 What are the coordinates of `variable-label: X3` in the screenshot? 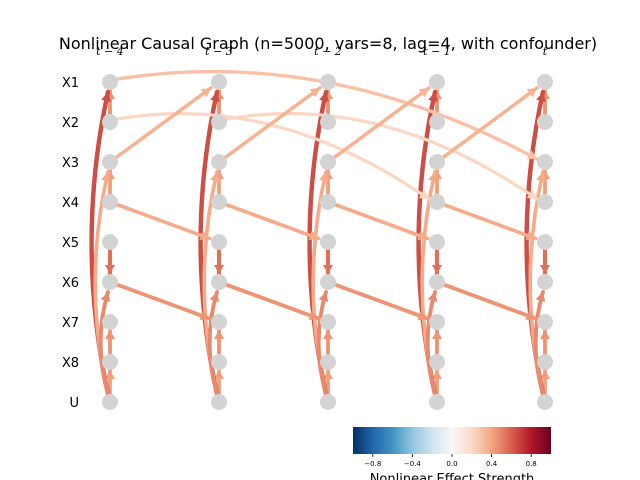 It's located at (70, 163).